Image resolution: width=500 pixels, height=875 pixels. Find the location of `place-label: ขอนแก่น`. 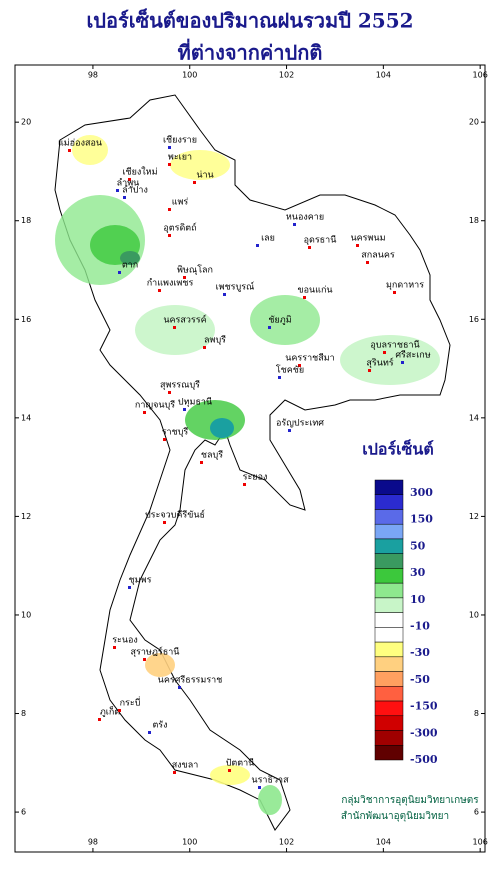

place-label: ขอนแก่น is located at coordinates (314, 291).